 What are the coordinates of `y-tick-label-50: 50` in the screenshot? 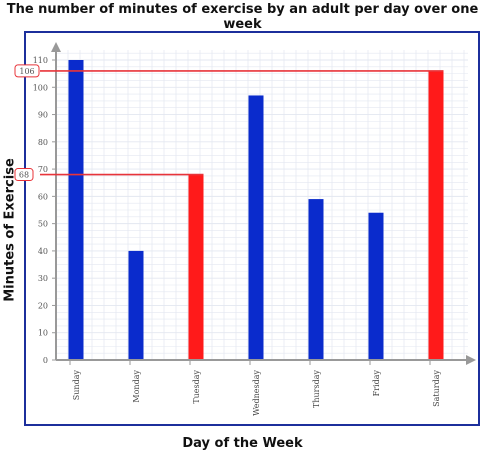 It's located at (43, 224).